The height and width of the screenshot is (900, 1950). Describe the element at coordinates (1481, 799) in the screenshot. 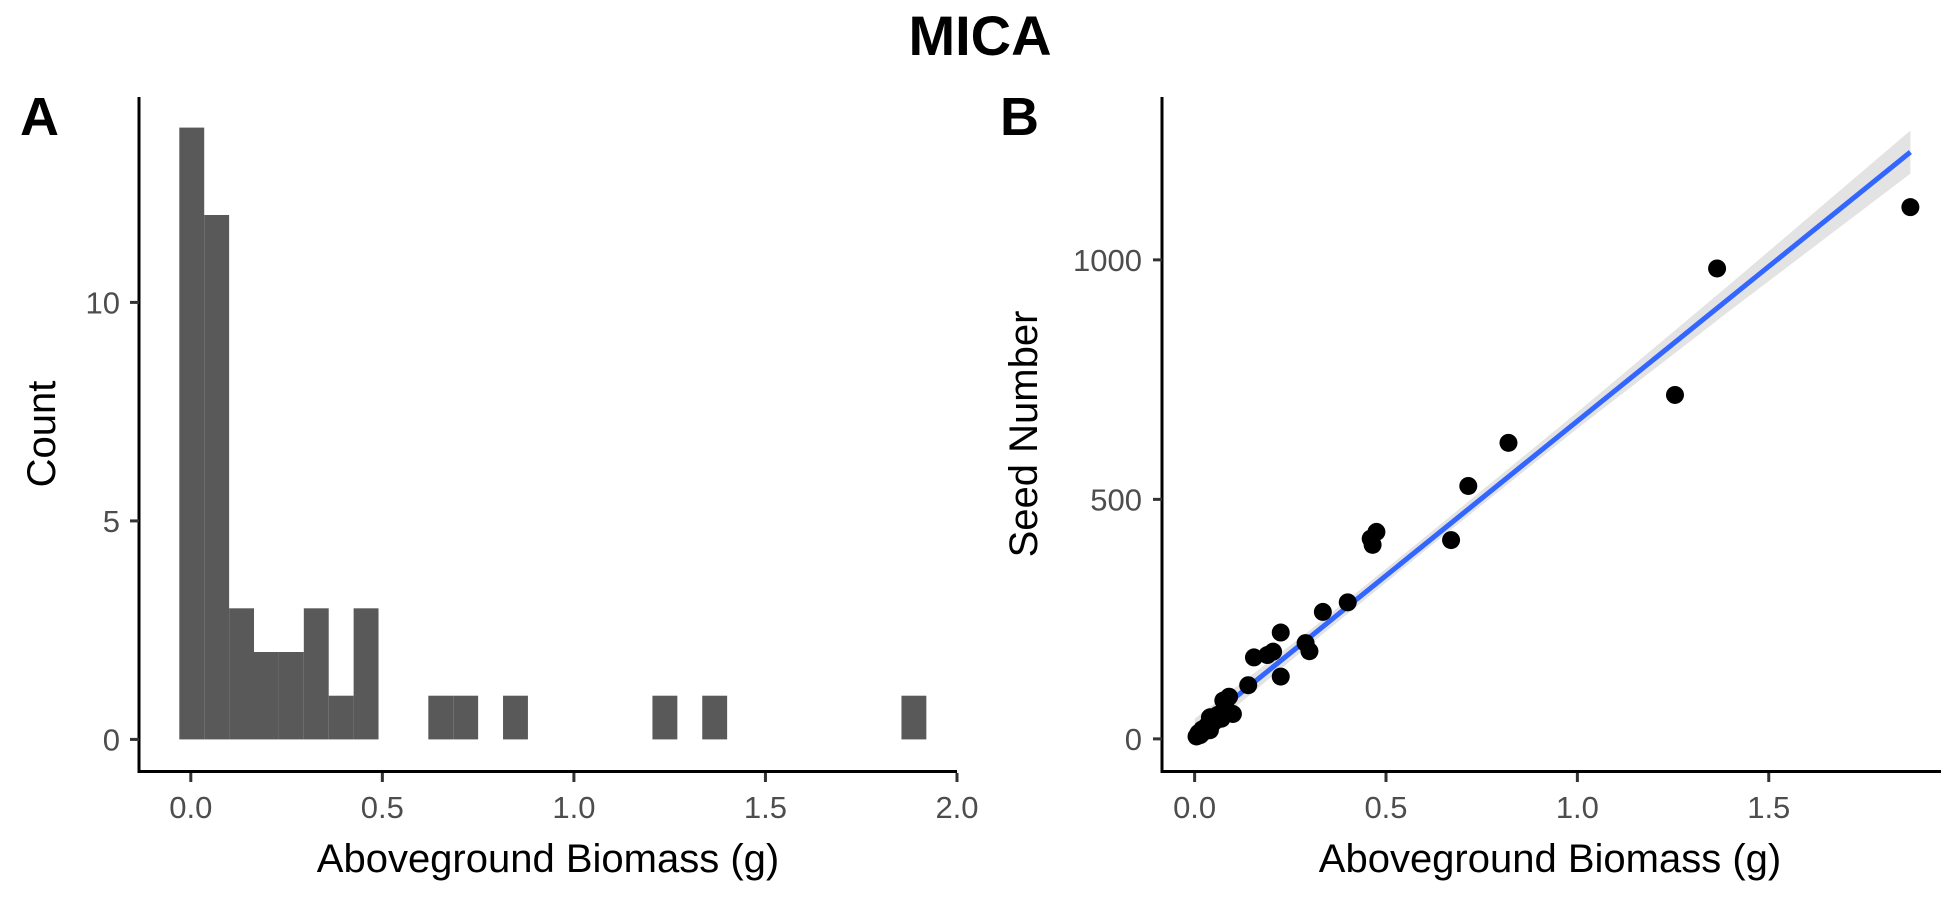

I see `panel-b-x-ticks: 0.0 0.5 1.0 1.5` at that location.